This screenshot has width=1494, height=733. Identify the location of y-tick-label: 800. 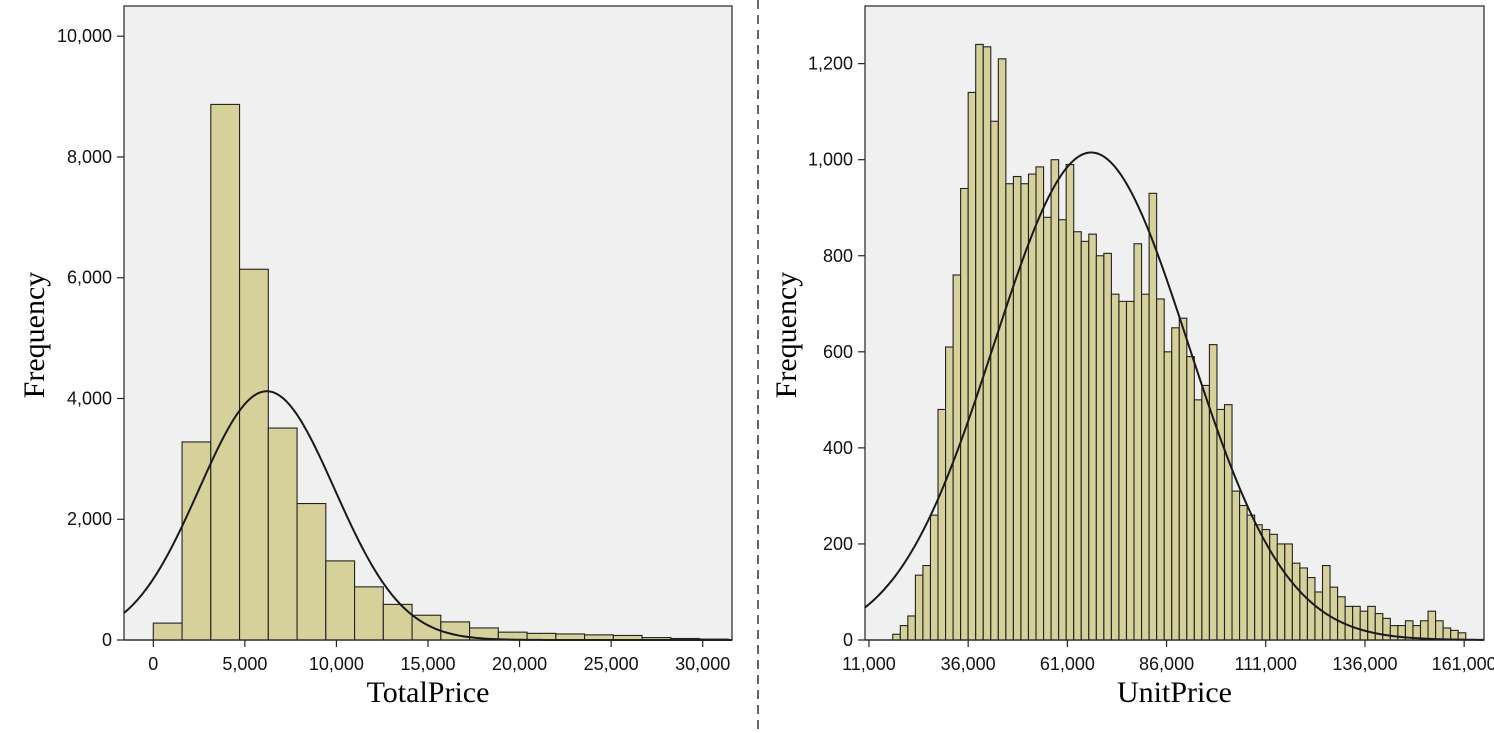
(838, 256).